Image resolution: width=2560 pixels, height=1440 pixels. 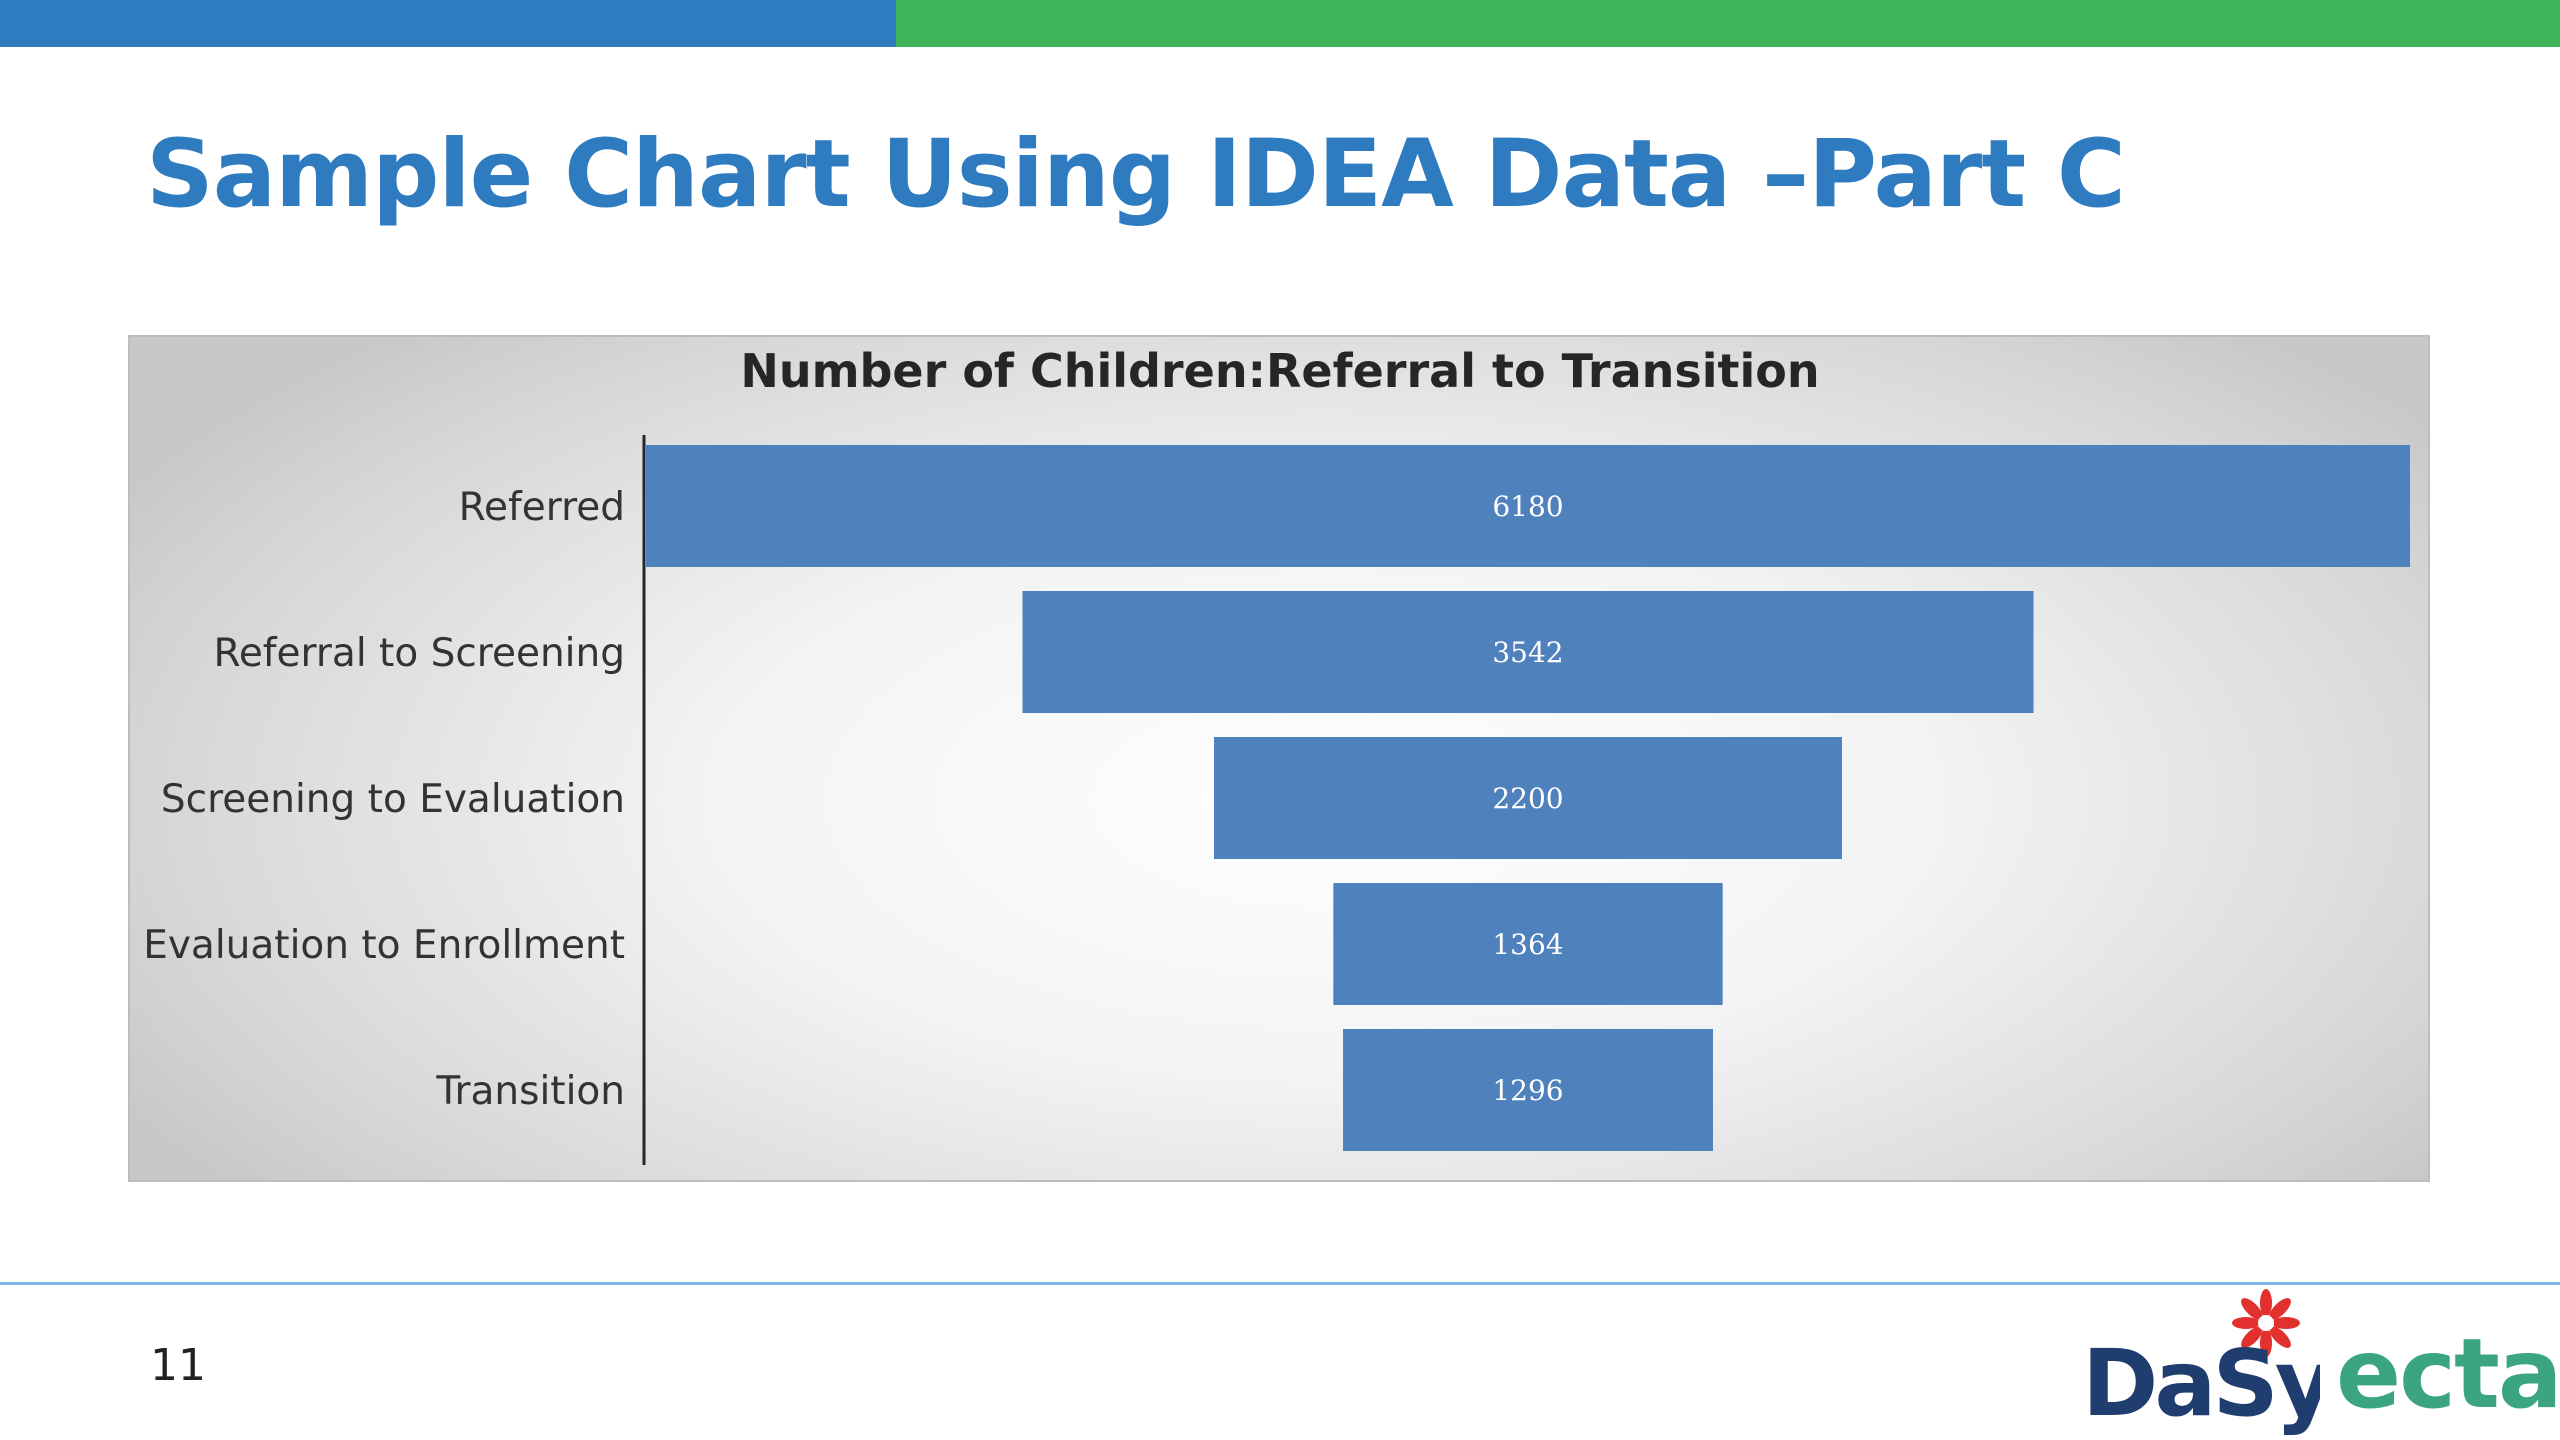 I want to click on category-label: Referral to Screening, so click(x=419, y=653).